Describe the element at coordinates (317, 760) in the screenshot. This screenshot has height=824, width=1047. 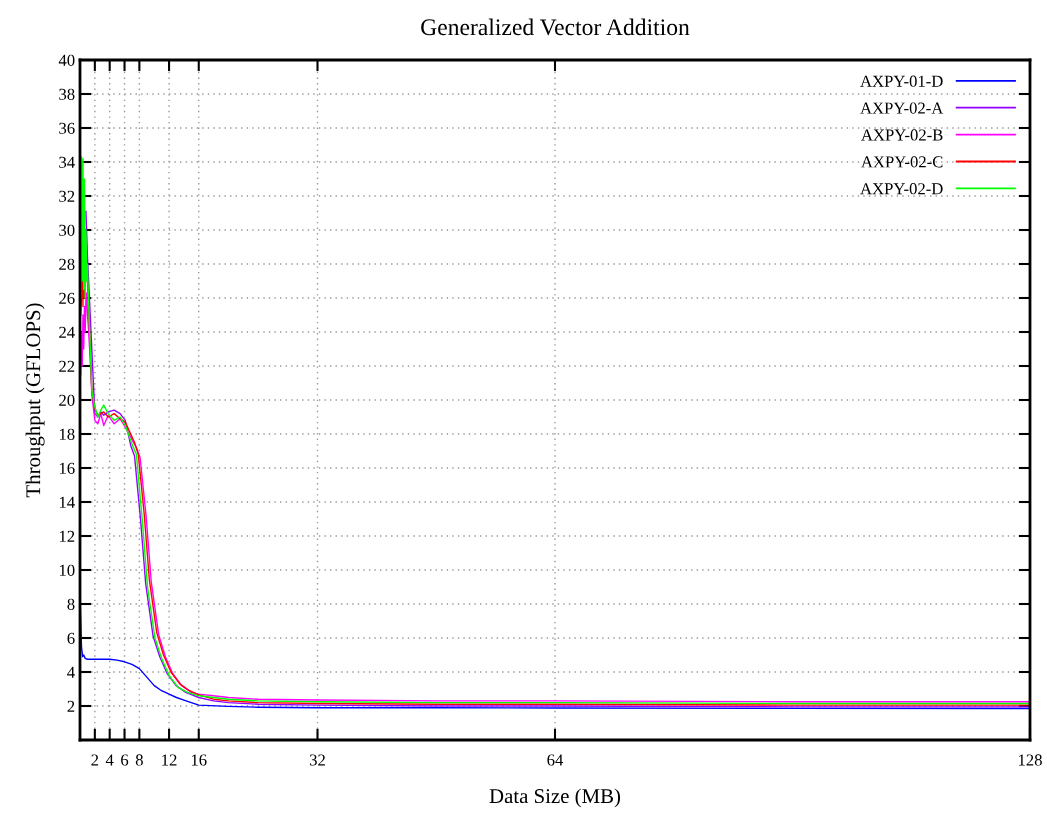
I see `x-tick-label: 32` at that location.